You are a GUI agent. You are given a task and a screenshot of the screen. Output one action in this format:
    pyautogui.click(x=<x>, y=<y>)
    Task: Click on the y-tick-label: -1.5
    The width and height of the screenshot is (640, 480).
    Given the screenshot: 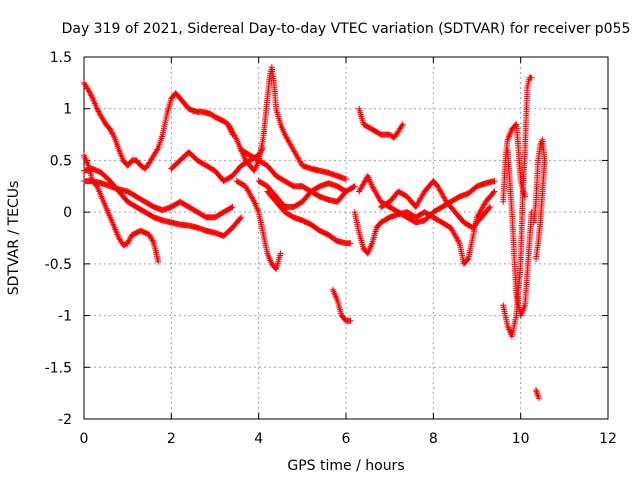 What is the action you would take?
    pyautogui.click(x=58, y=368)
    